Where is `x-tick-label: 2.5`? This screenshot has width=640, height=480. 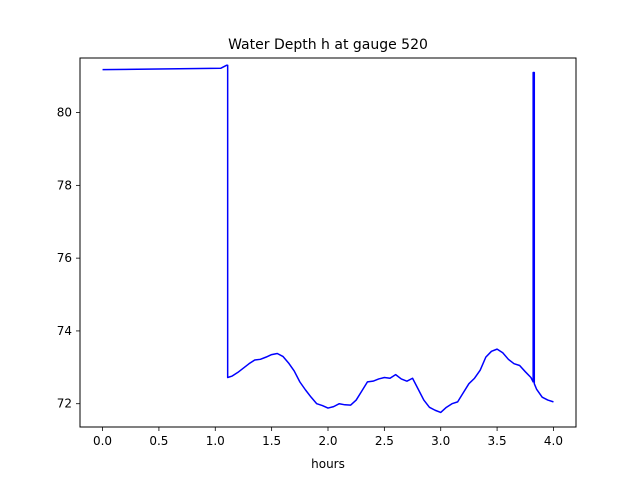 x-tick-label: 2.5 is located at coordinates (384, 441).